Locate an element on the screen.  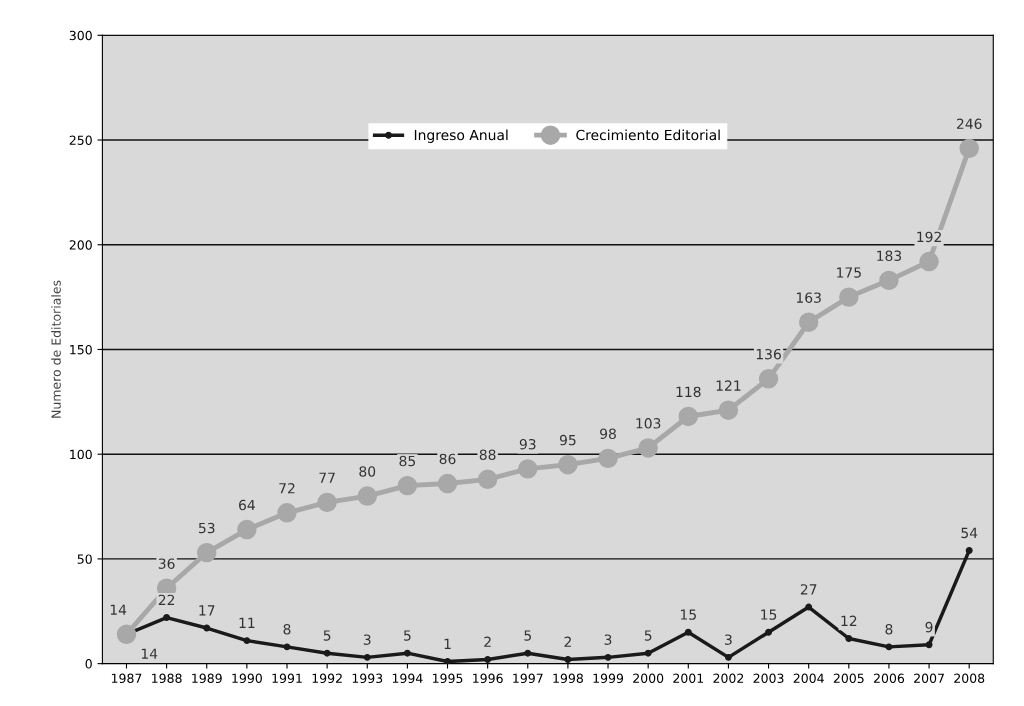
y-tick-label: 0 is located at coordinates (88, 664).